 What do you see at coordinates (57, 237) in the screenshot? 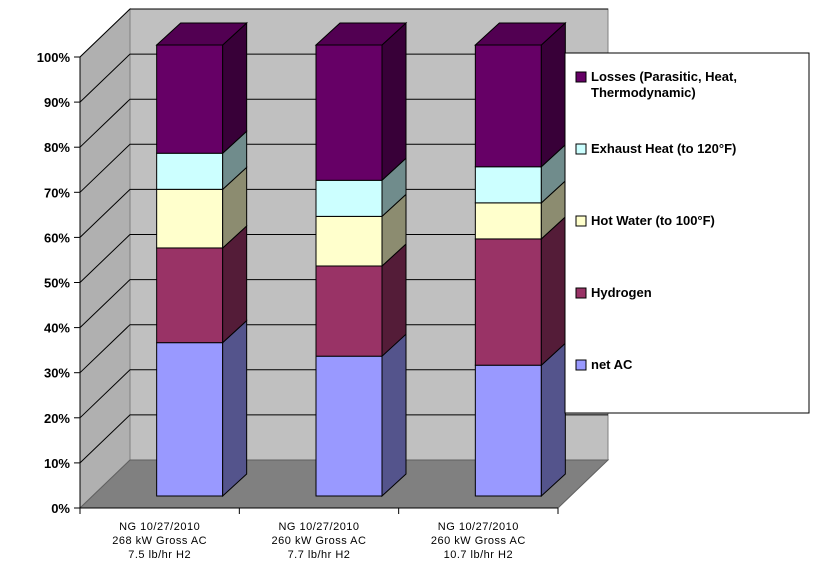
I see `y-tick-label: 60%` at bounding box center [57, 237].